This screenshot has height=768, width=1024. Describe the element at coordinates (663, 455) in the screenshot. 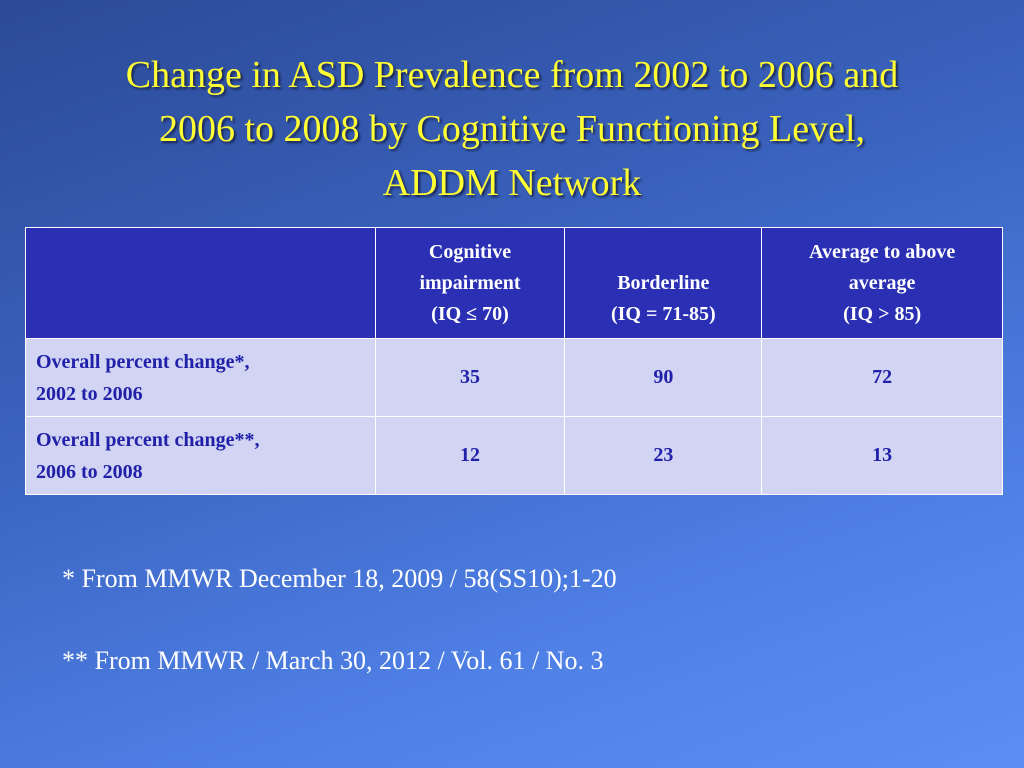

I see `value-cell: 23` at that location.